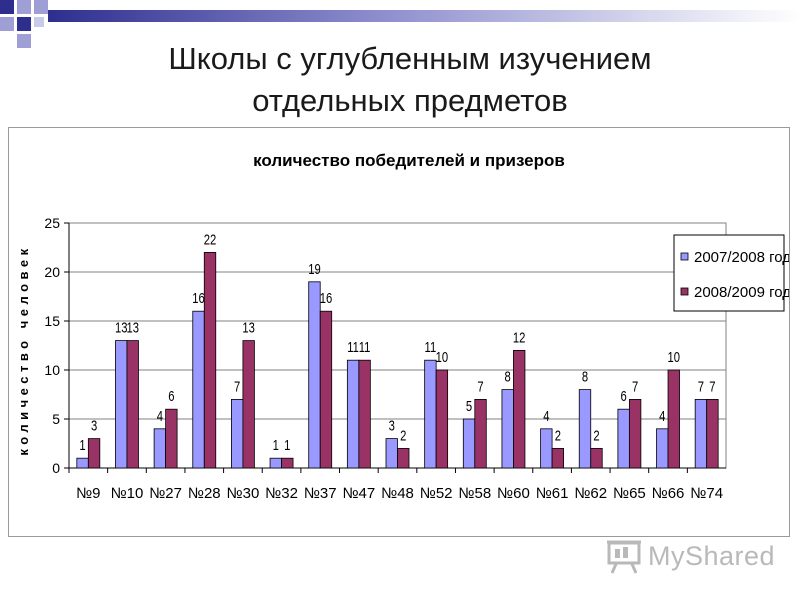 The image size is (800, 600). Describe the element at coordinates (314, 268) in the screenshot. I see `data-label: 19` at that location.